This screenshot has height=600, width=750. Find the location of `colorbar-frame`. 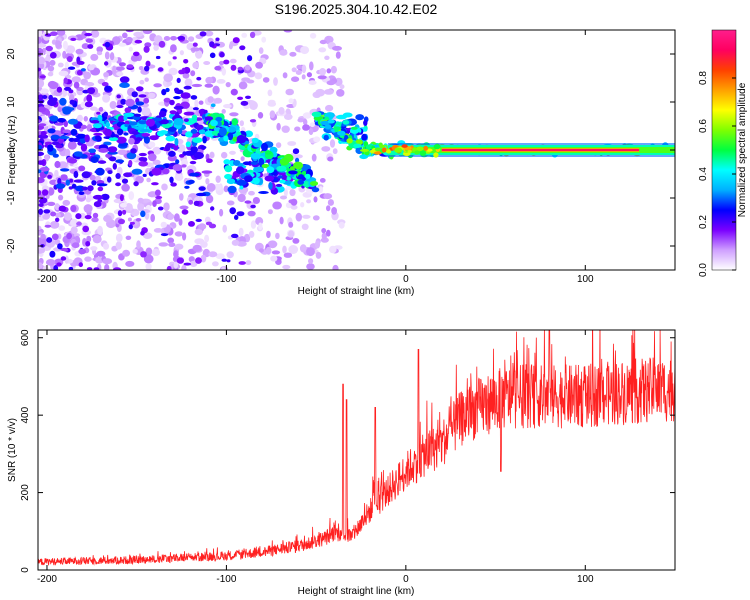

colorbar-frame is located at coordinates (724, 150).